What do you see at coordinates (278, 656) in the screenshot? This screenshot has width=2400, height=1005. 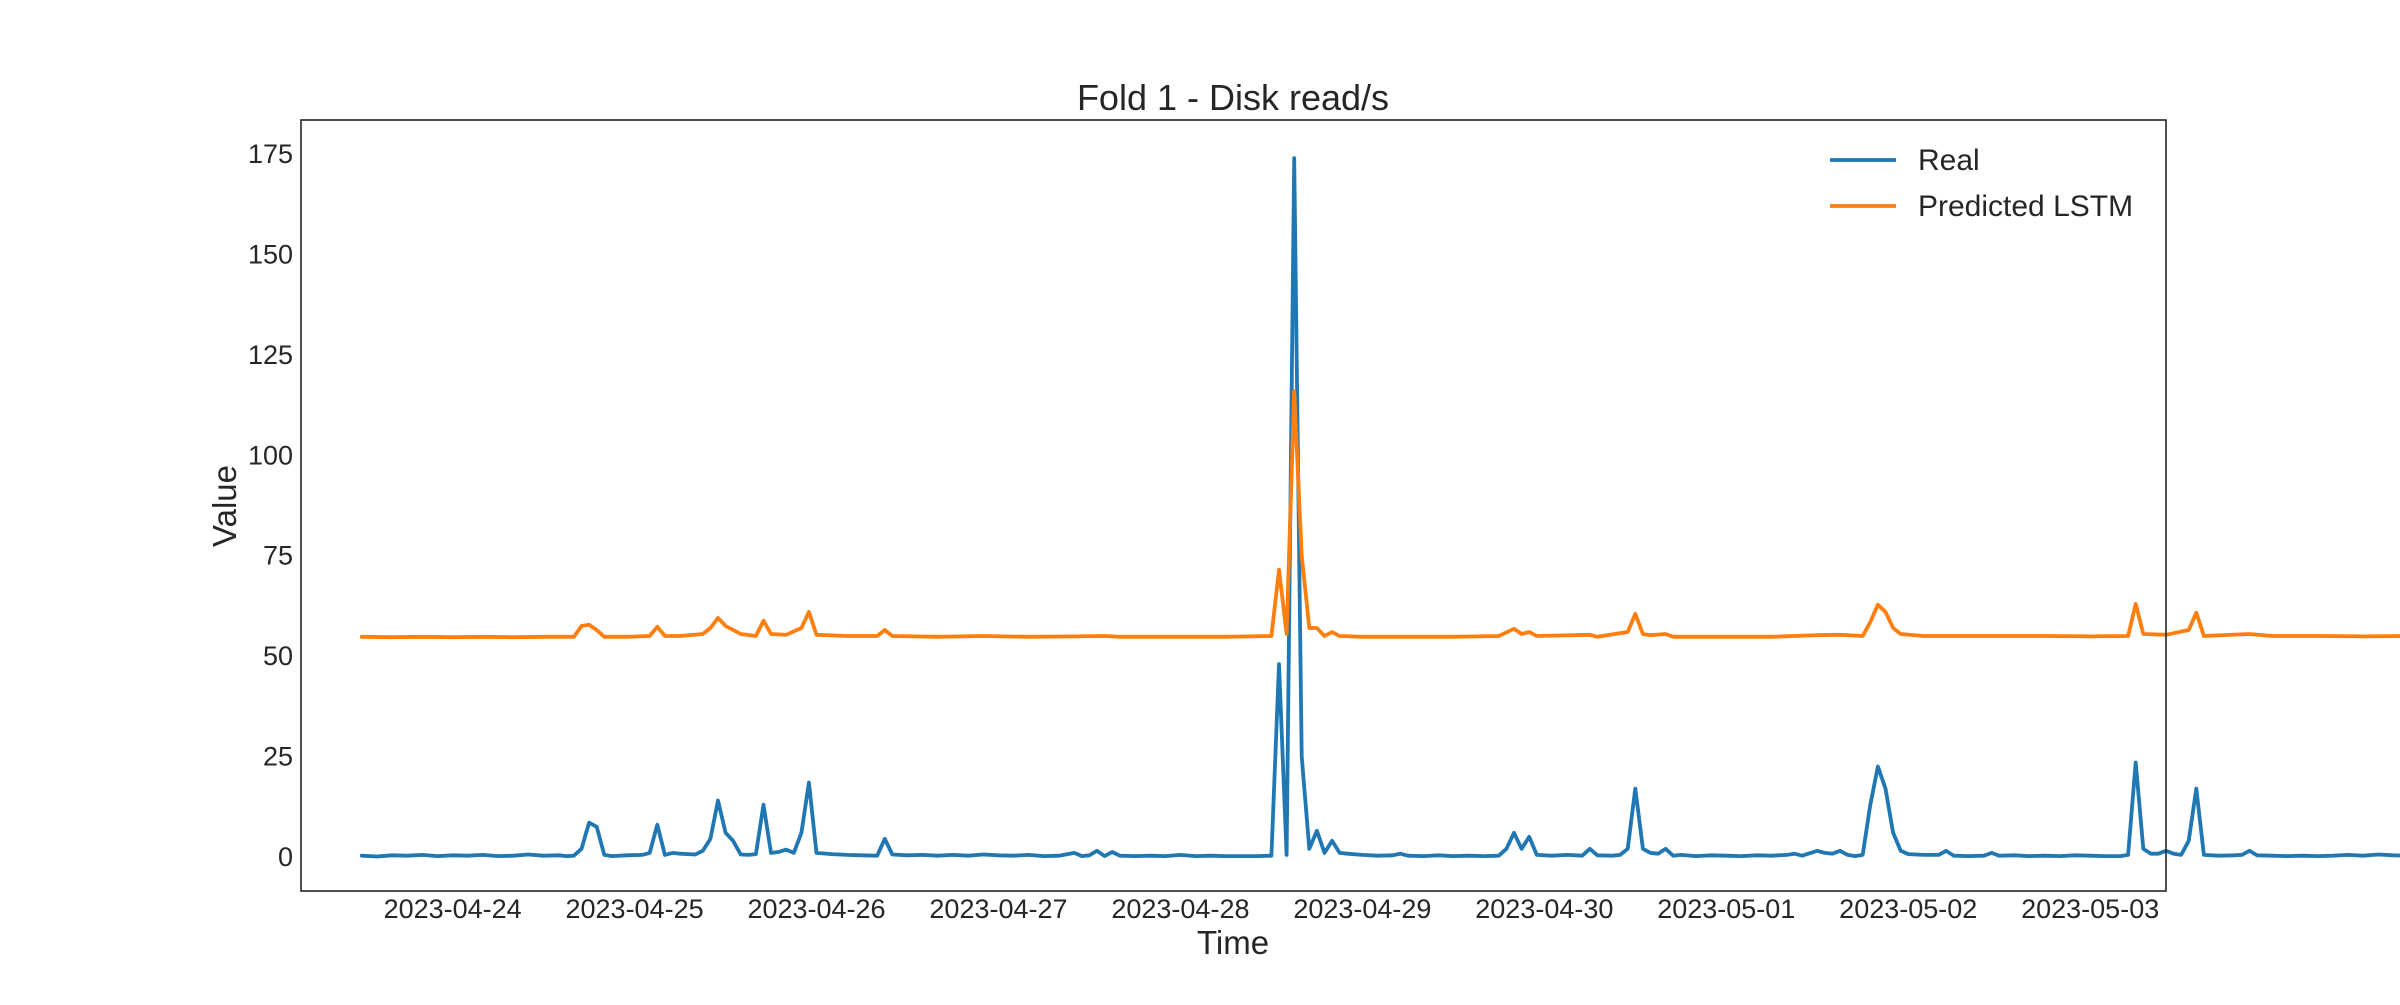 I see `y-tick-label: 50` at bounding box center [278, 656].